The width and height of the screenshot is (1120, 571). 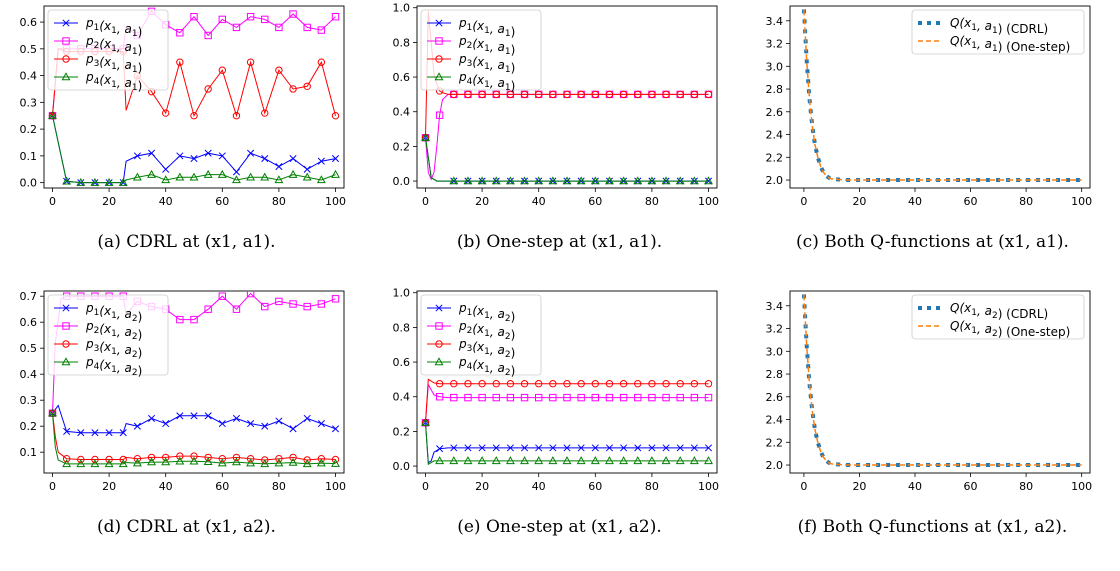 What do you see at coordinates (29, 374) in the screenshot?
I see `y-tick-label: 0.4` at bounding box center [29, 374].